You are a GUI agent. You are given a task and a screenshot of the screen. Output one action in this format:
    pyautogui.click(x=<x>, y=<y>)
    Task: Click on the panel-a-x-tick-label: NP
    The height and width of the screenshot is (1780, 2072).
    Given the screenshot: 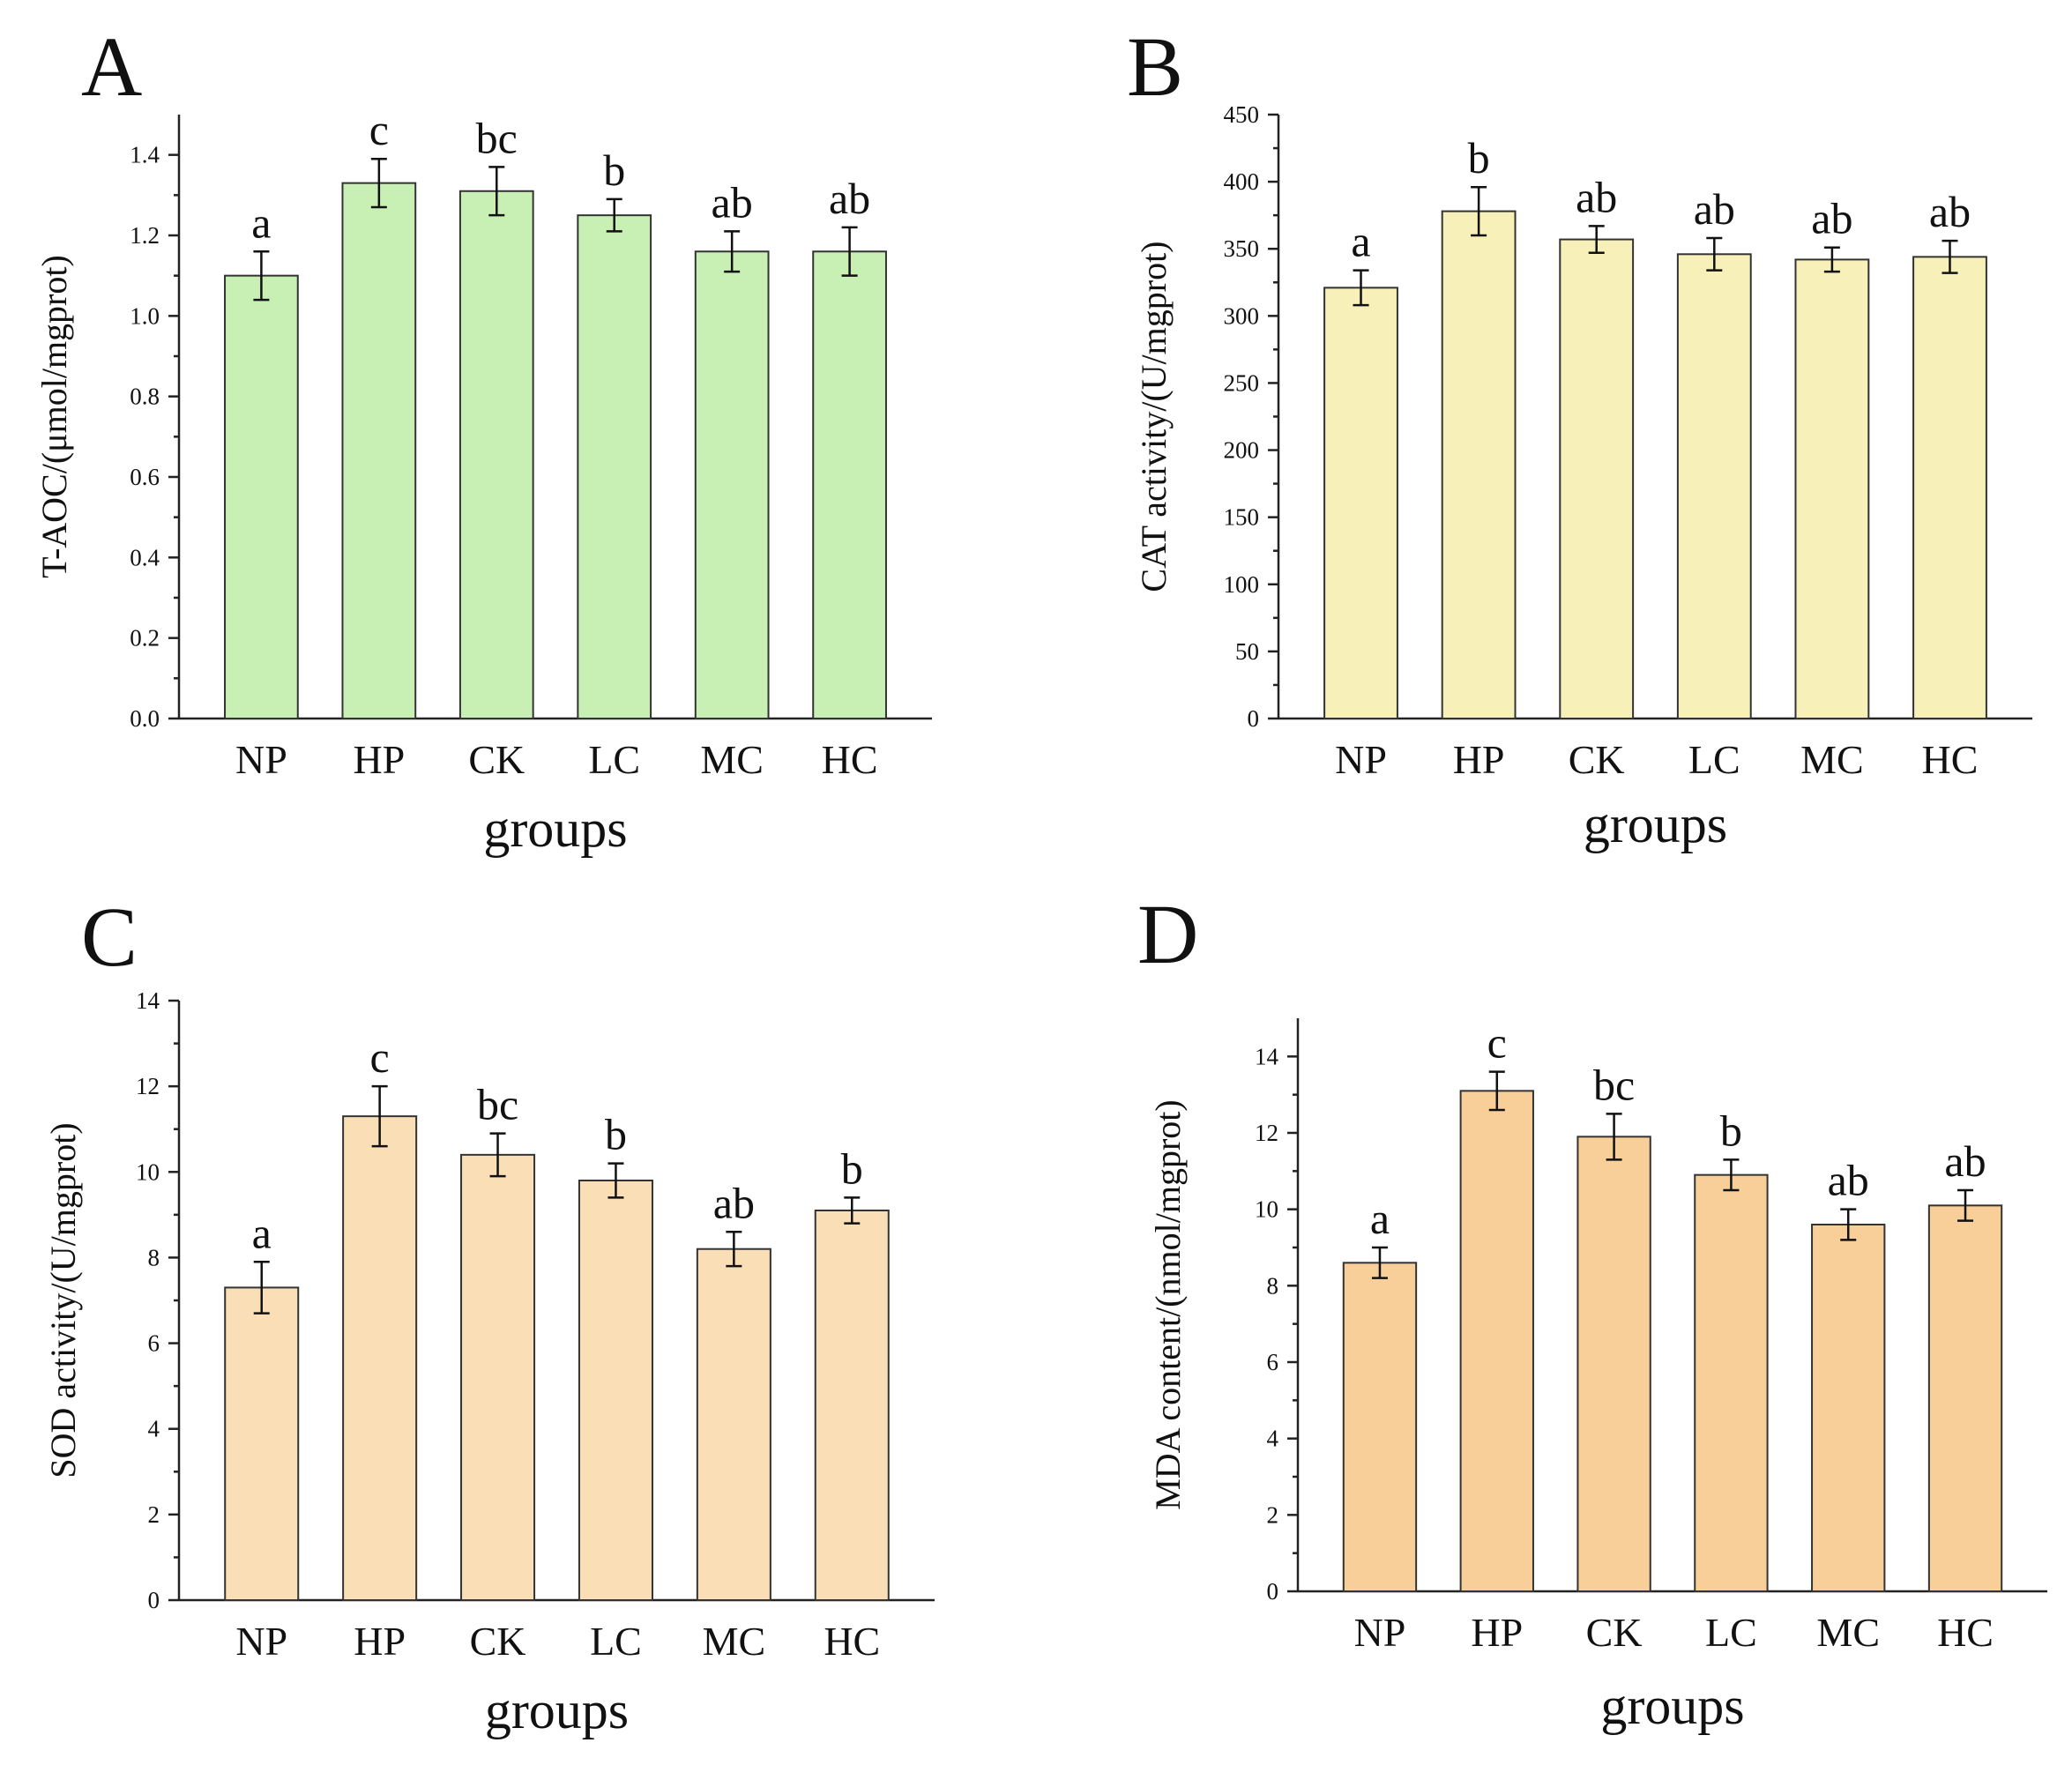 What is the action you would take?
    pyautogui.click(x=261, y=759)
    